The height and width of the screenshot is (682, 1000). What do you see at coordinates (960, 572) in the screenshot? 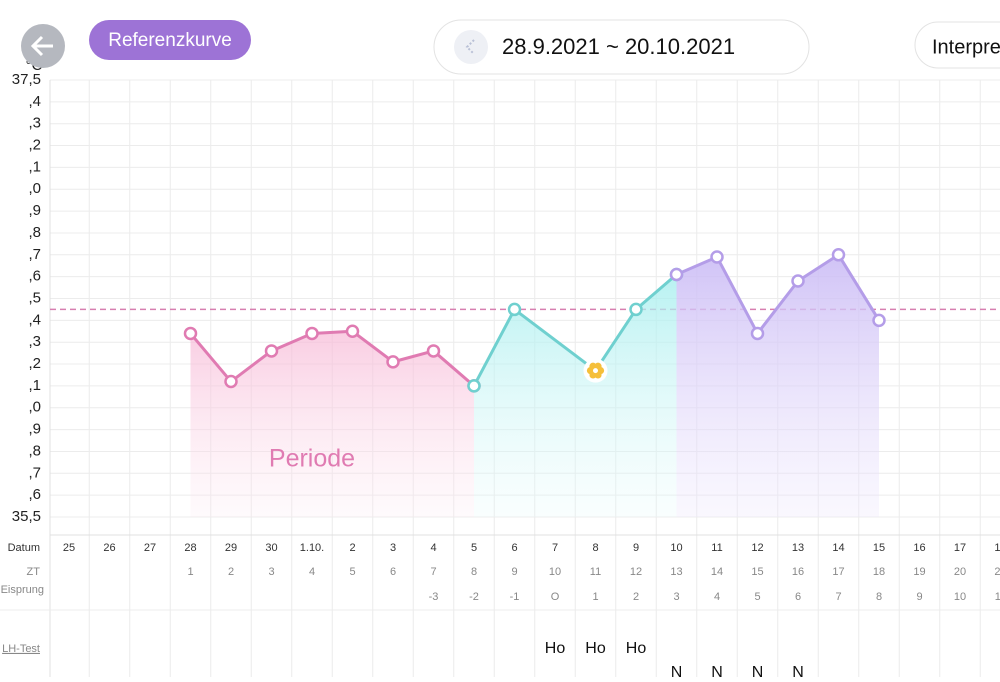
I see `zt-label: 20` at bounding box center [960, 572].